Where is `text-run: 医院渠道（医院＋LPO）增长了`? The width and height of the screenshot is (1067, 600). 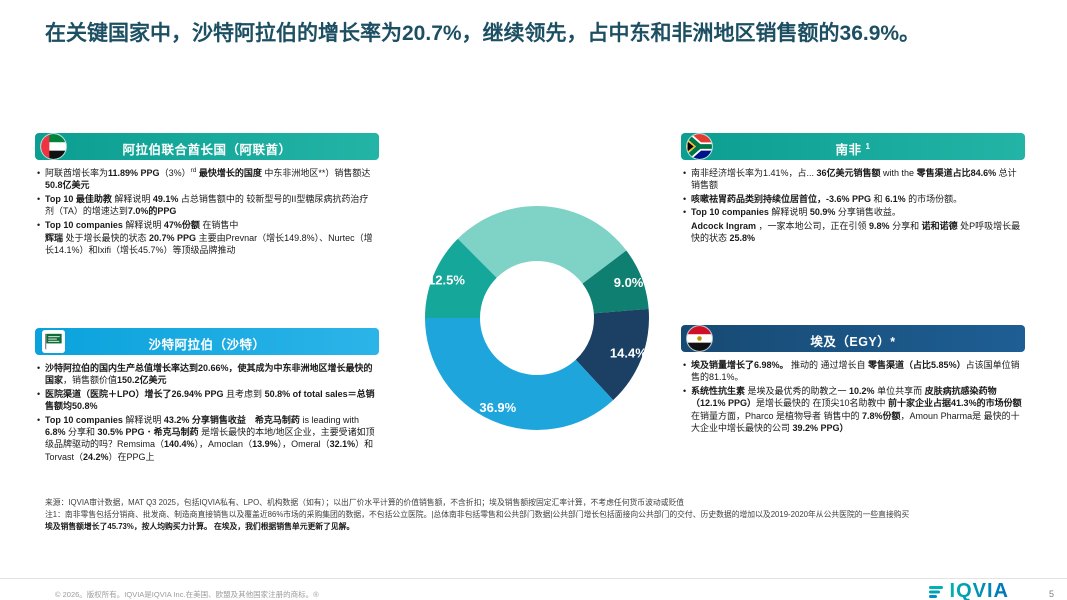 text-run: 医院渠道（医院＋LPO）增长了 is located at coordinates (108, 393).